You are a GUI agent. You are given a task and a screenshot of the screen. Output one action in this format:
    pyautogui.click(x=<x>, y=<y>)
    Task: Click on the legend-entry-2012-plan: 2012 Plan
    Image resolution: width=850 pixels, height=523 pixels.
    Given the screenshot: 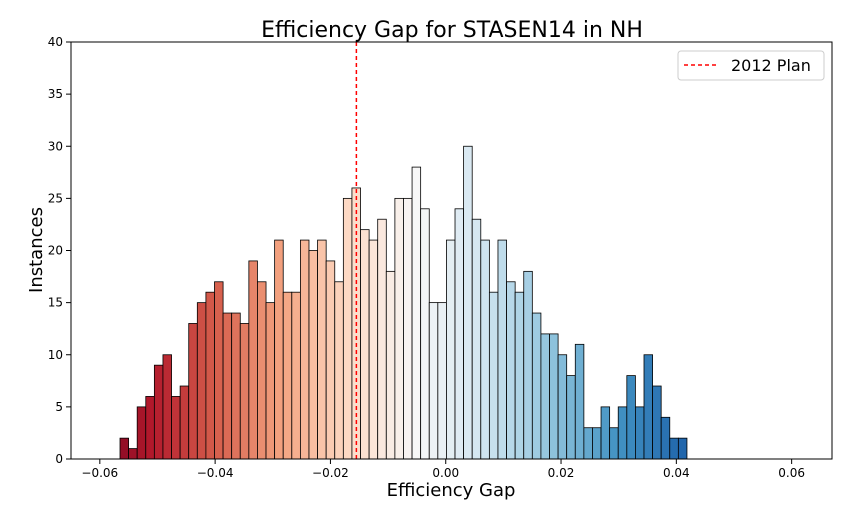 What is the action you would take?
    pyautogui.click(x=771, y=65)
    